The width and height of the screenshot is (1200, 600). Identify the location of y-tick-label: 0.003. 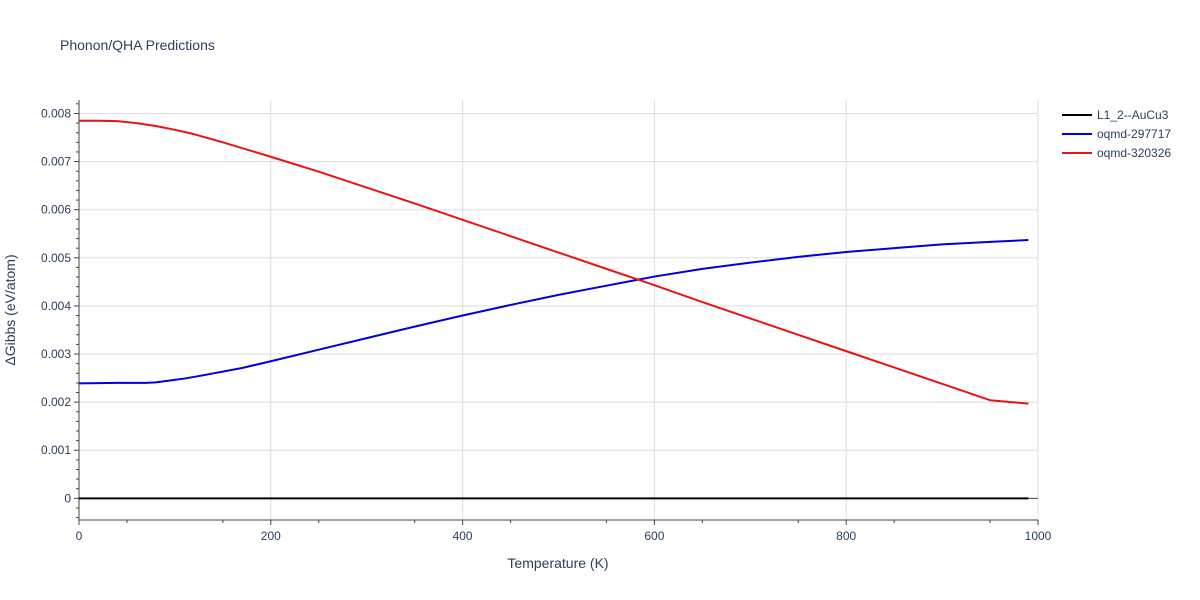
(56, 354).